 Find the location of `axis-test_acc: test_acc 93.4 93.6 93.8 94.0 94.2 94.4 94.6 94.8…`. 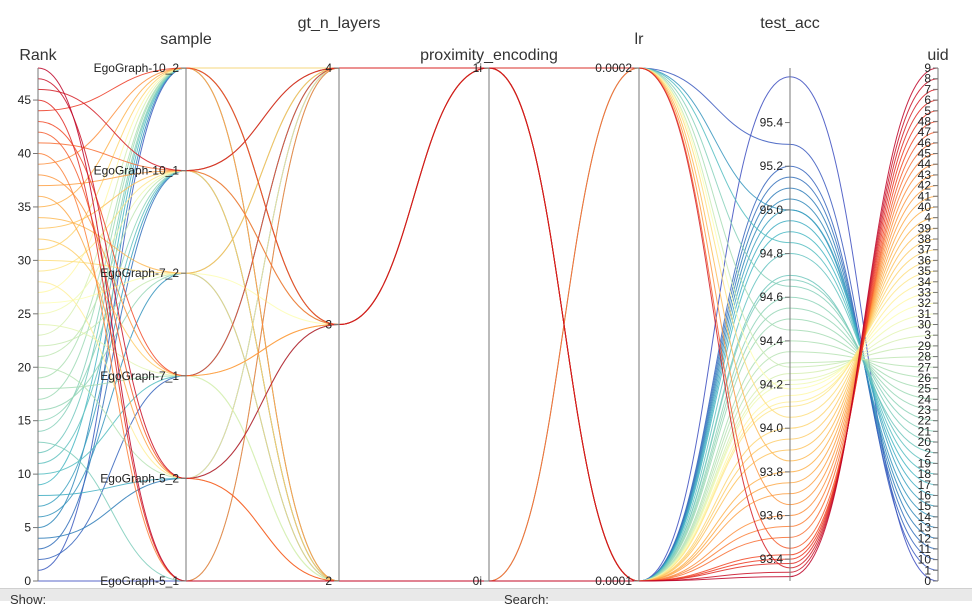

axis-test_acc: test_acc 93.4 93.6 93.8 94.0 94.2 94.4 94.6 94.8… is located at coordinates (790, 298).